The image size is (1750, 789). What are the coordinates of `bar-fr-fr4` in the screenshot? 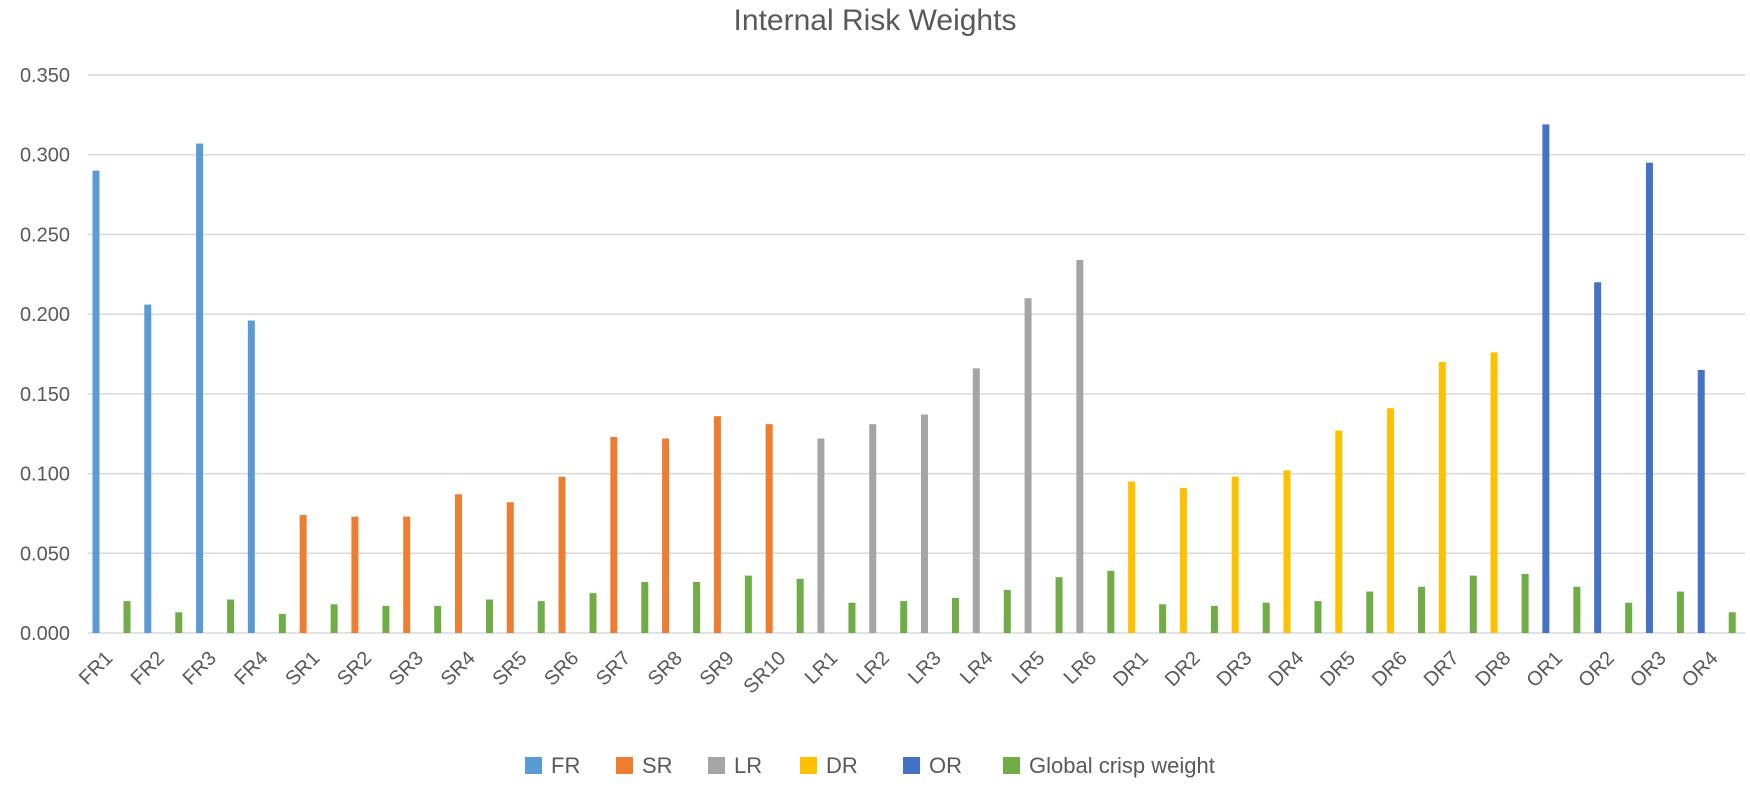 It's located at (251, 476).